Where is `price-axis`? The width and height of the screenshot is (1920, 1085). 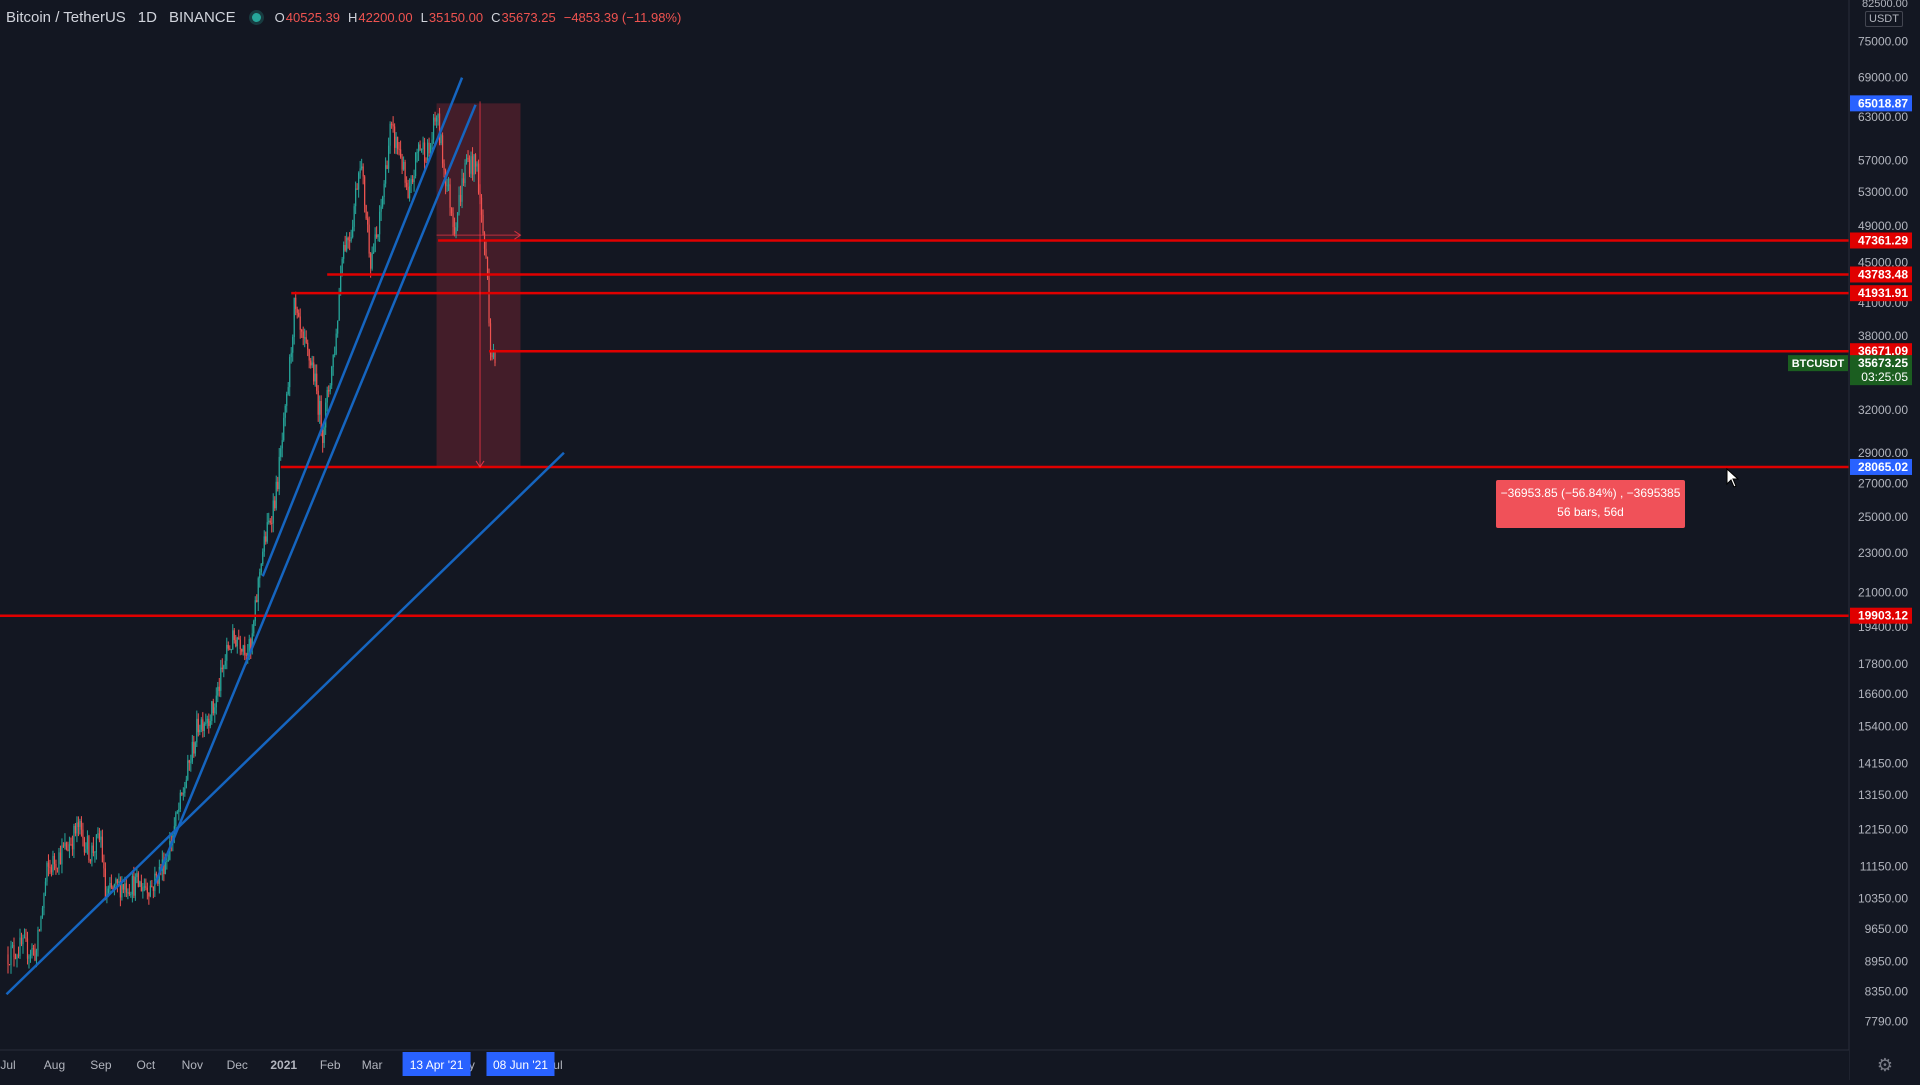 price-axis is located at coordinates (1884, 540).